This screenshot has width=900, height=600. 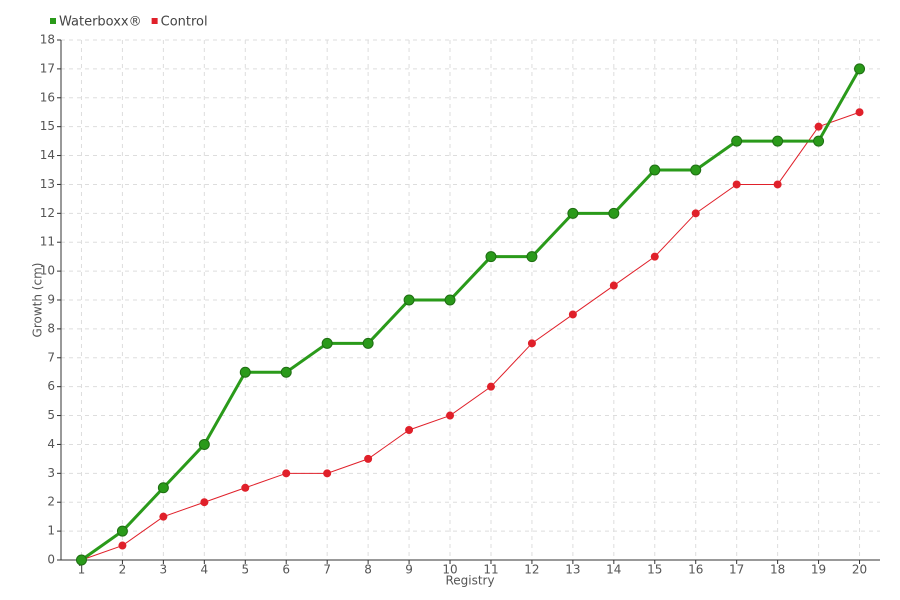 I want to click on x-tick-label: 6, so click(x=286, y=570).